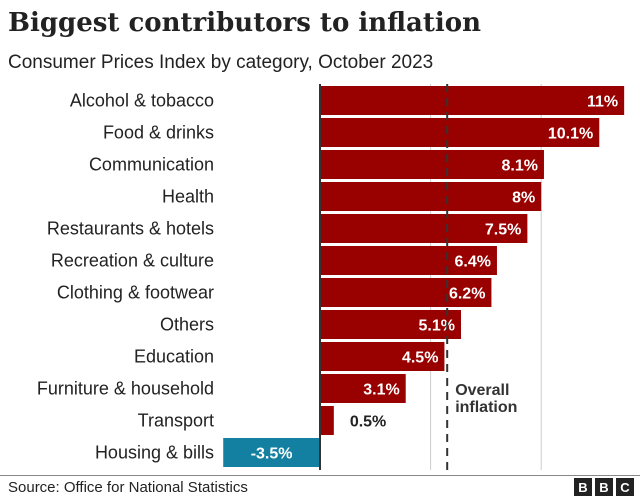  Describe the element at coordinates (132, 261) in the screenshot. I see `category-label: Recreation & culture` at that location.